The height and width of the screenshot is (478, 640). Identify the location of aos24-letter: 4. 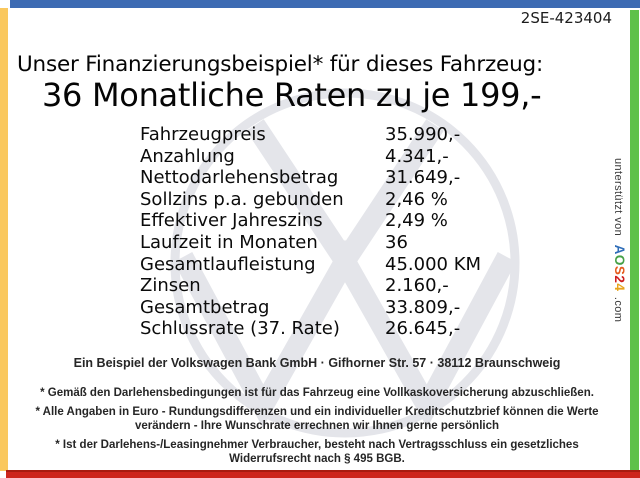
(619, 287).